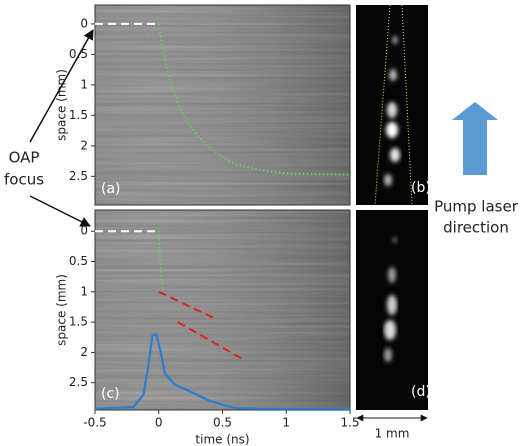 This screenshot has height=446, width=520. What do you see at coordinates (476, 207) in the screenshot?
I see `pump-label: Pump laser` at bounding box center [476, 207].